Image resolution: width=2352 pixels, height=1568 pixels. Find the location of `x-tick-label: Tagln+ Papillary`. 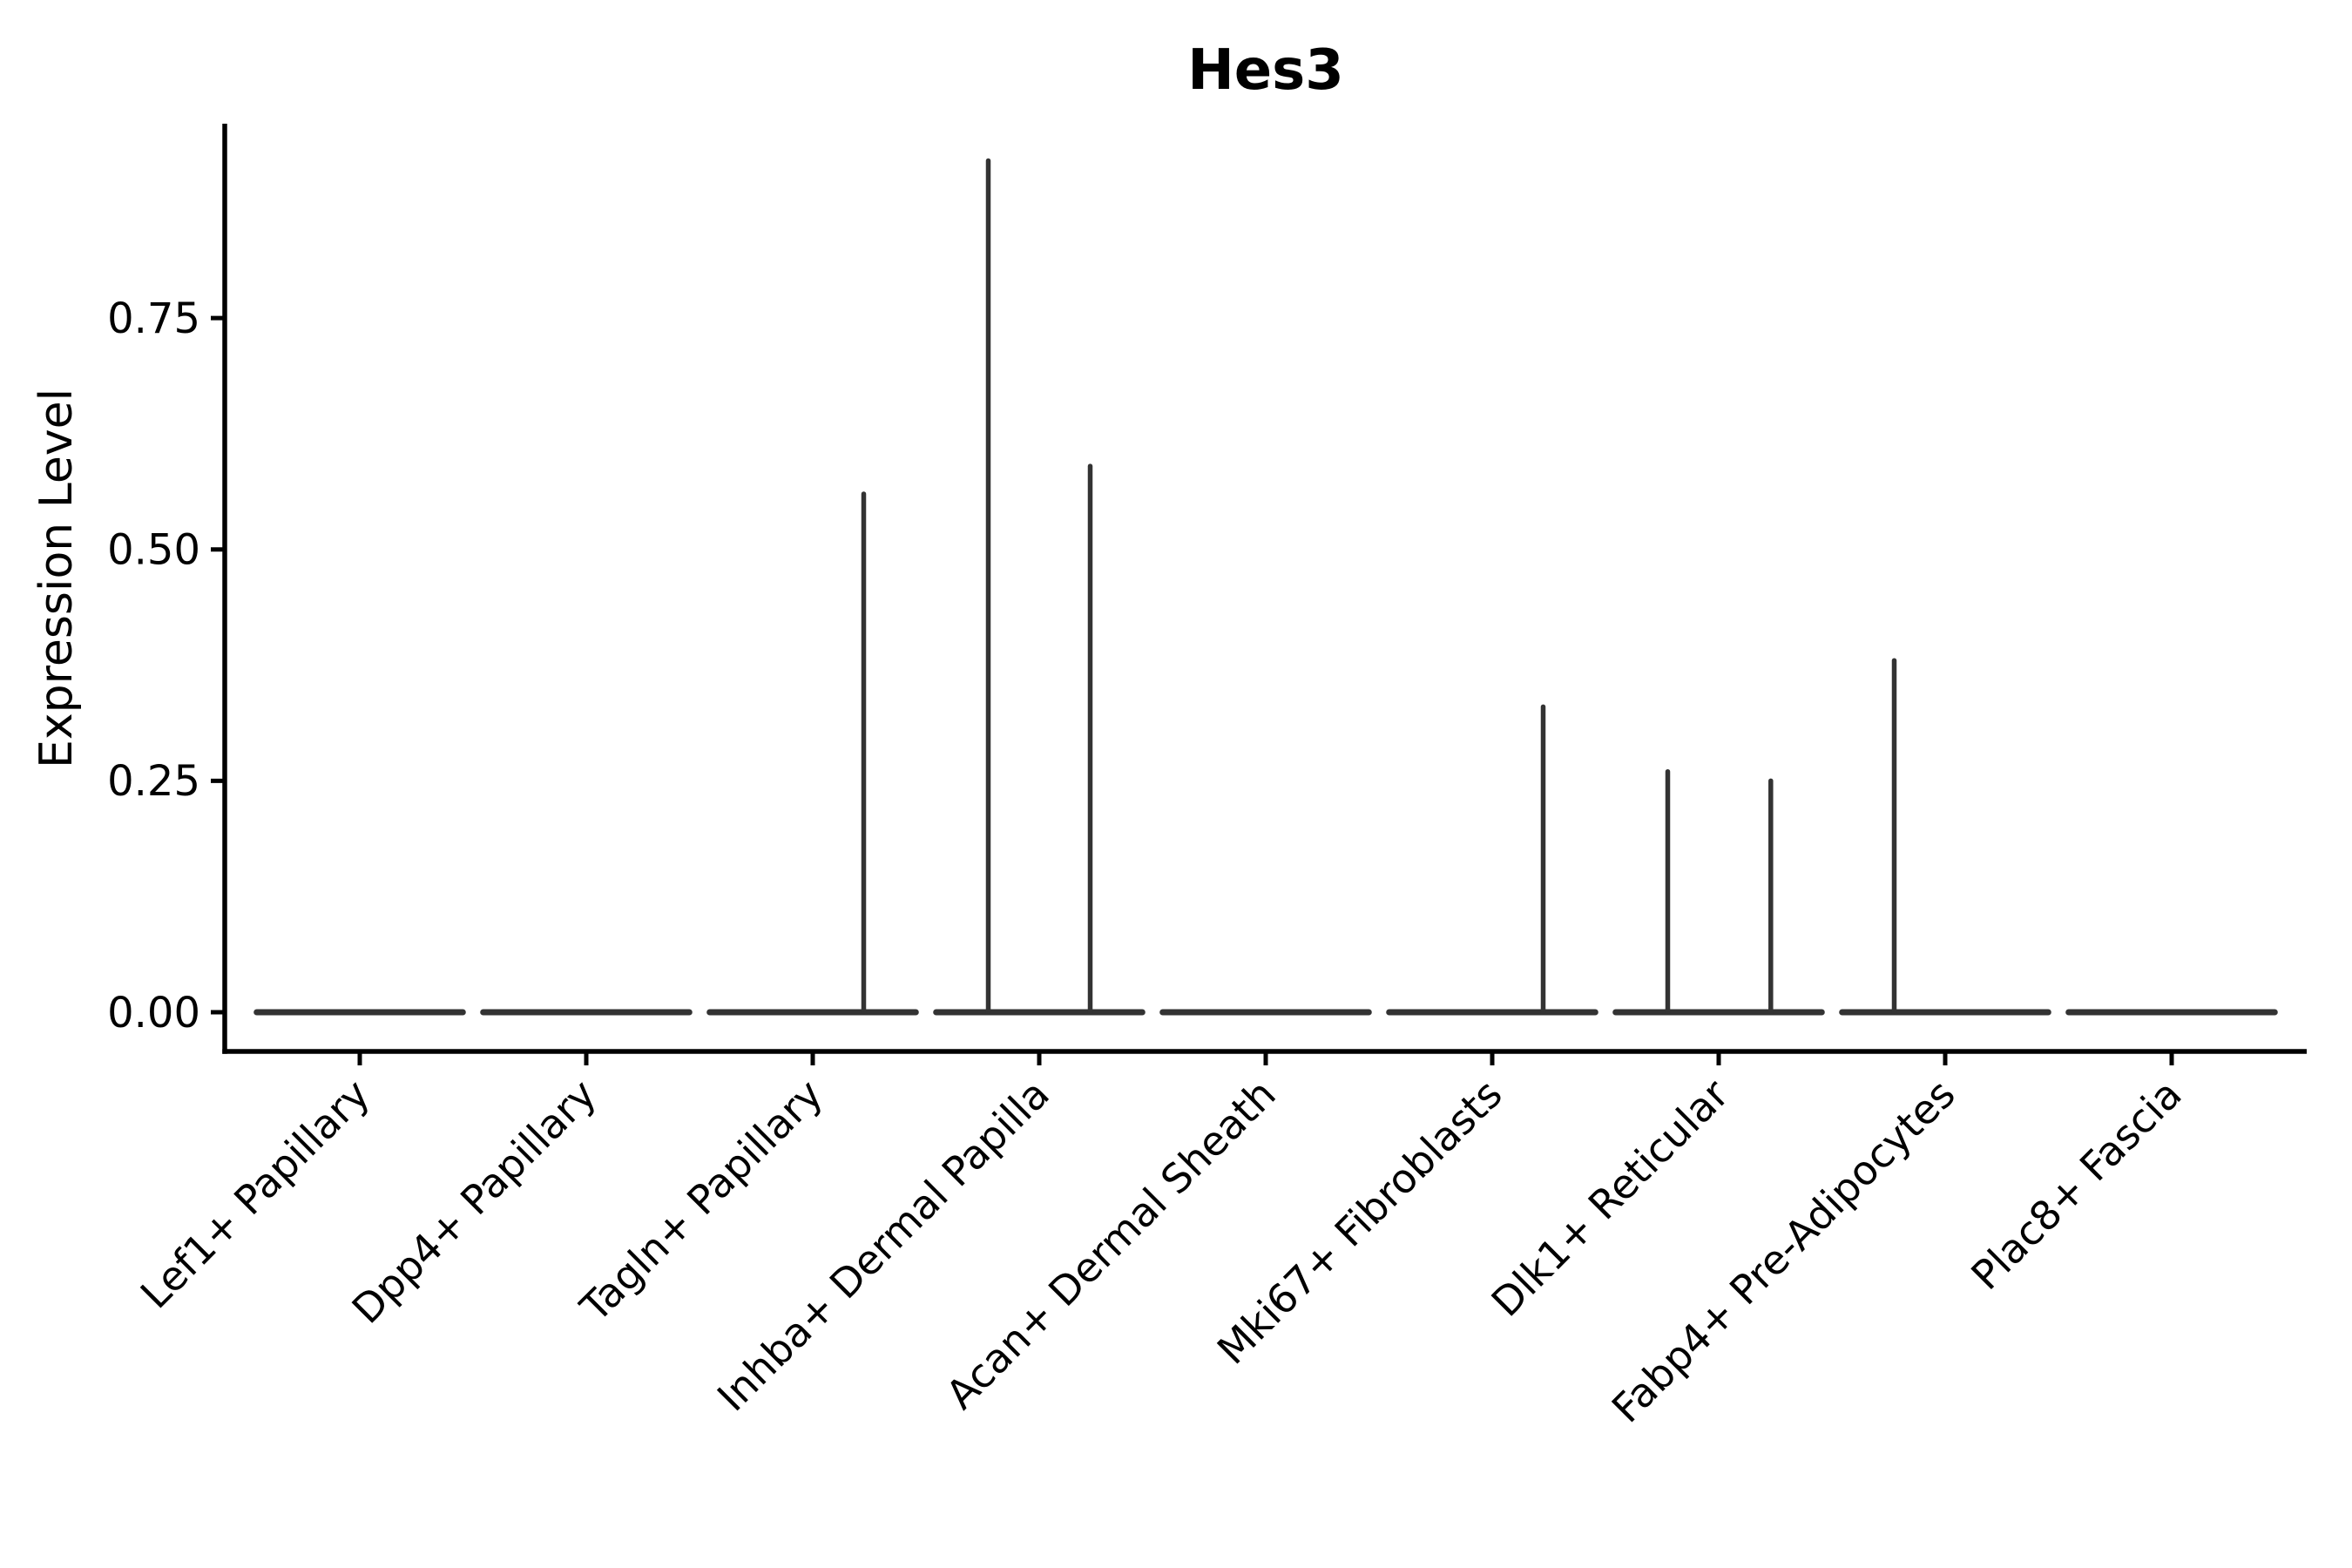

x-tick-label: Tagln+ Papillary is located at coordinates (702, 1201).